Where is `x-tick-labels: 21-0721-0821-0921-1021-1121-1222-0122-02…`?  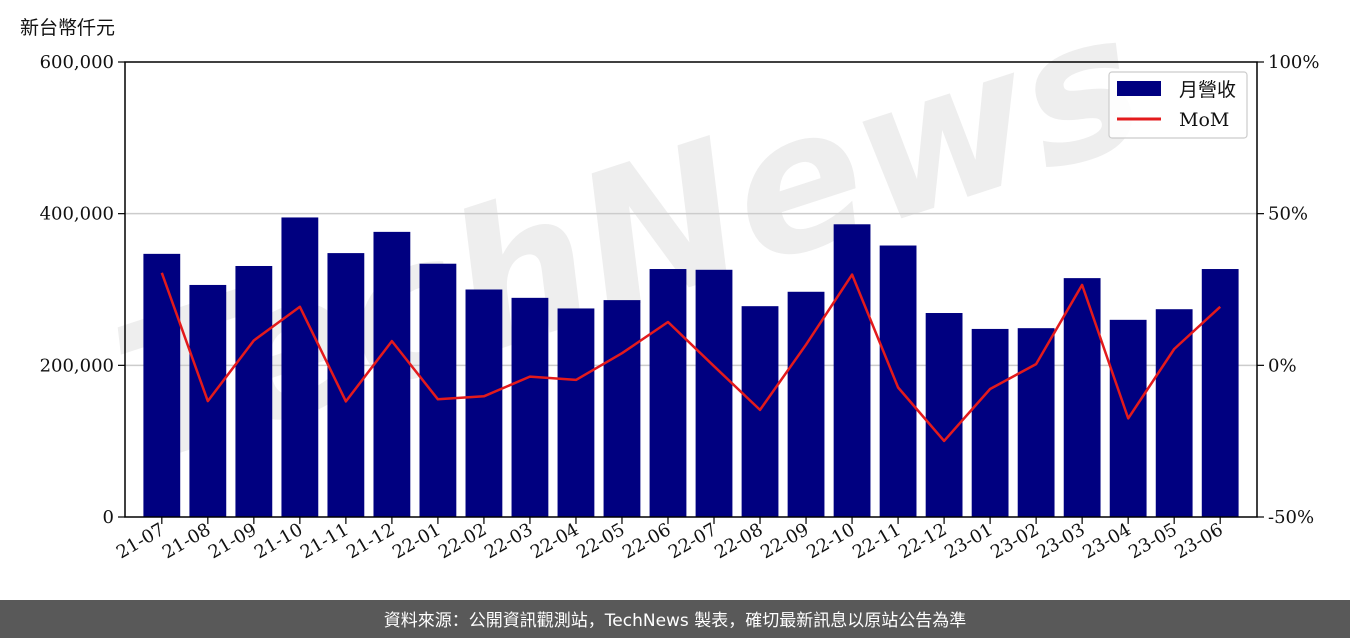
x-tick-labels: 21-0721-0821-0921-1021-1121-1222-0122-02… is located at coordinates (670, 540).